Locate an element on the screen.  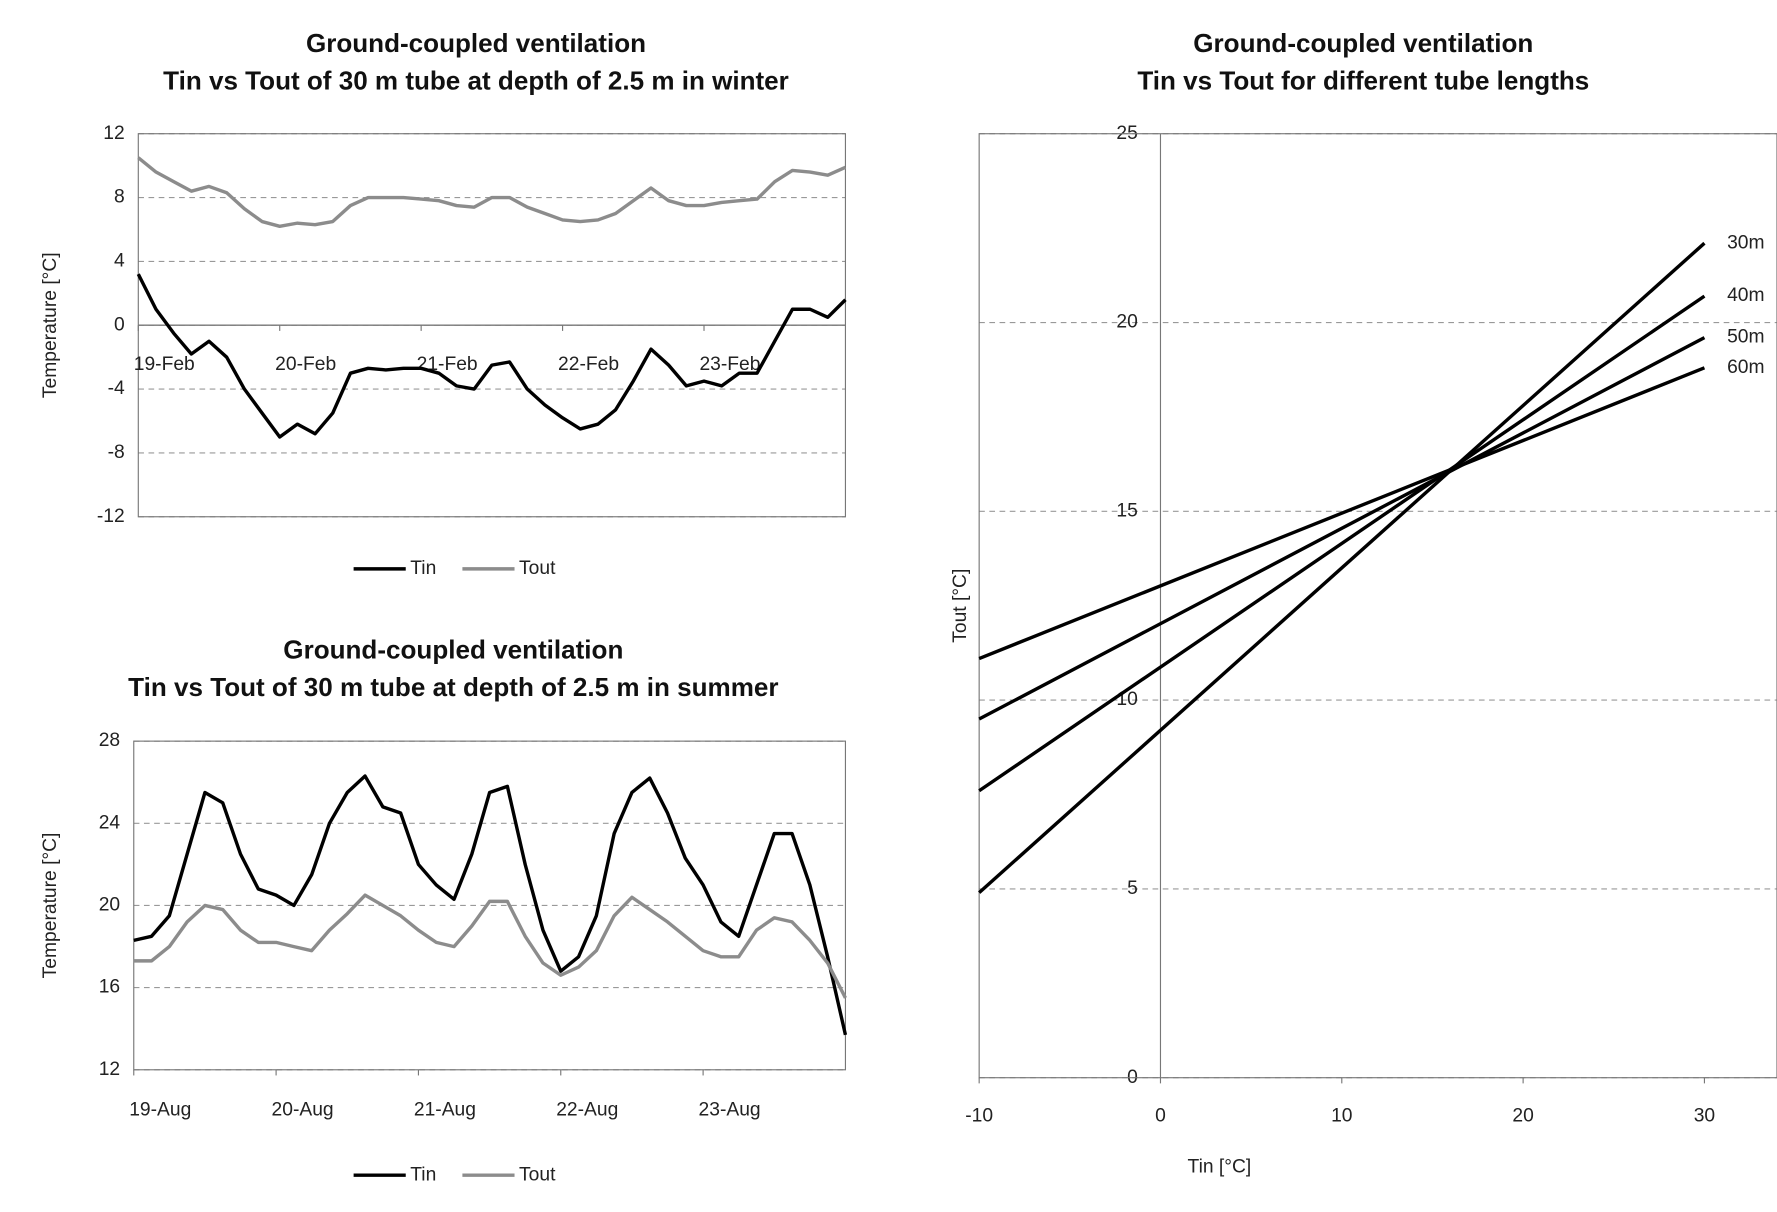
y-tick-label: 4 is located at coordinates (119, 260).